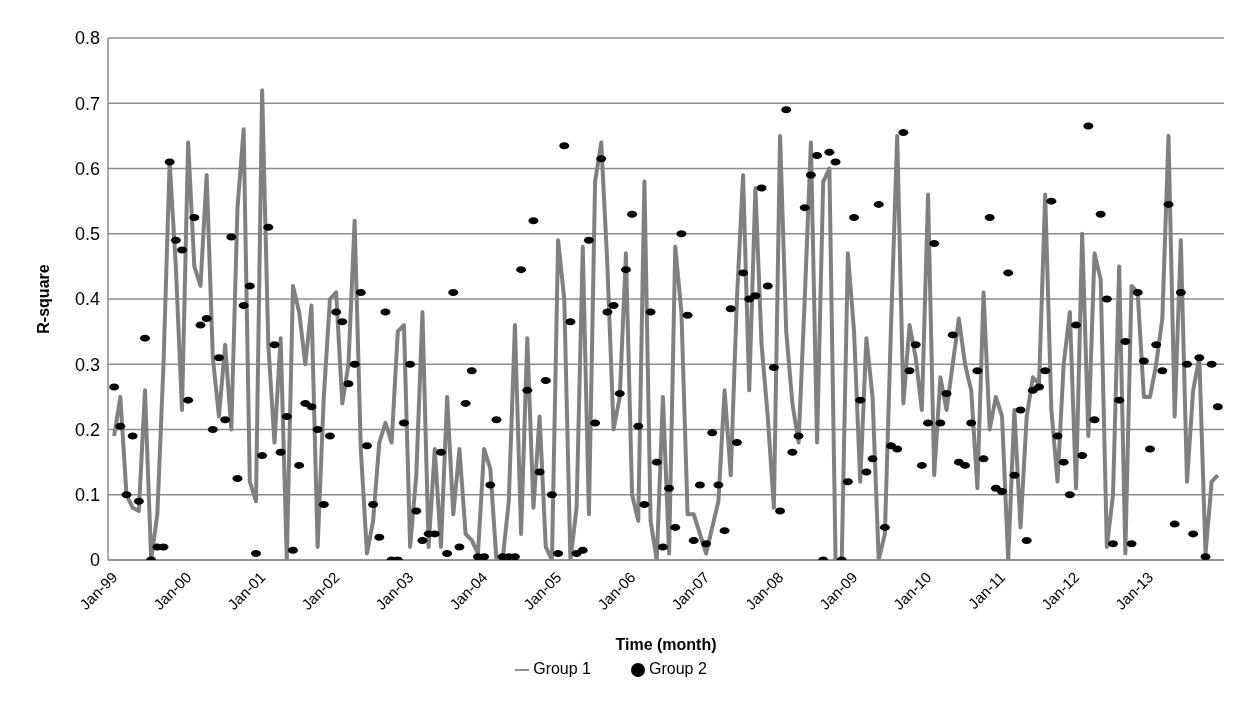  What do you see at coordinates (94, 560) in the screenshot?
I see `y-tick-label: 0` at bounding box center [94, 560].